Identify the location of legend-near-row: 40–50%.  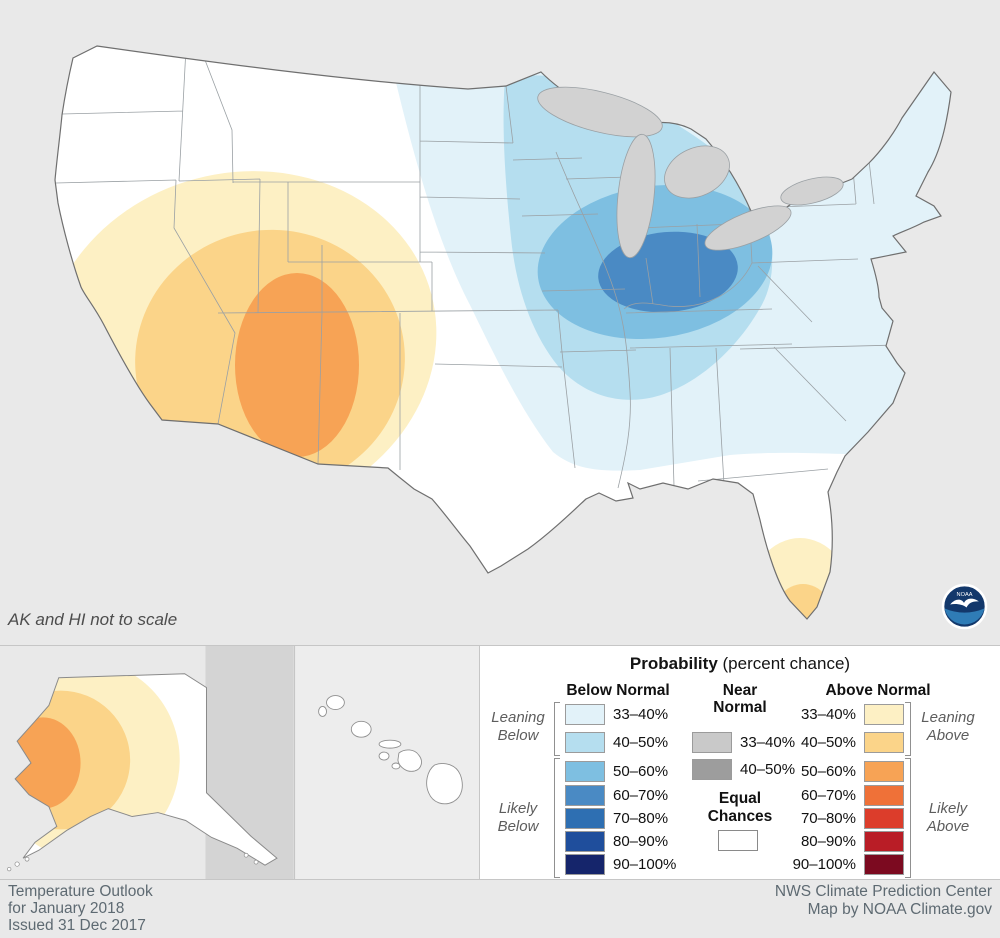
(743, 769).